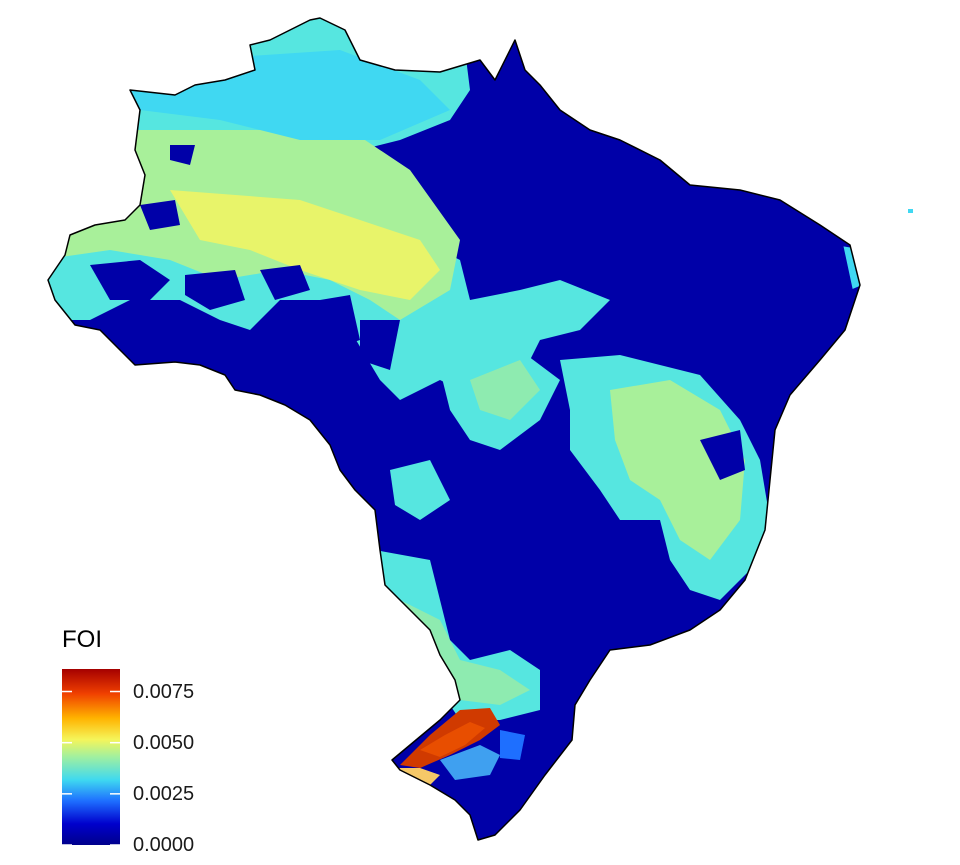  Describe the element at coordinates (164, 845) in the screenshot. I see `legend-tick-label: 0.0000` at that location.